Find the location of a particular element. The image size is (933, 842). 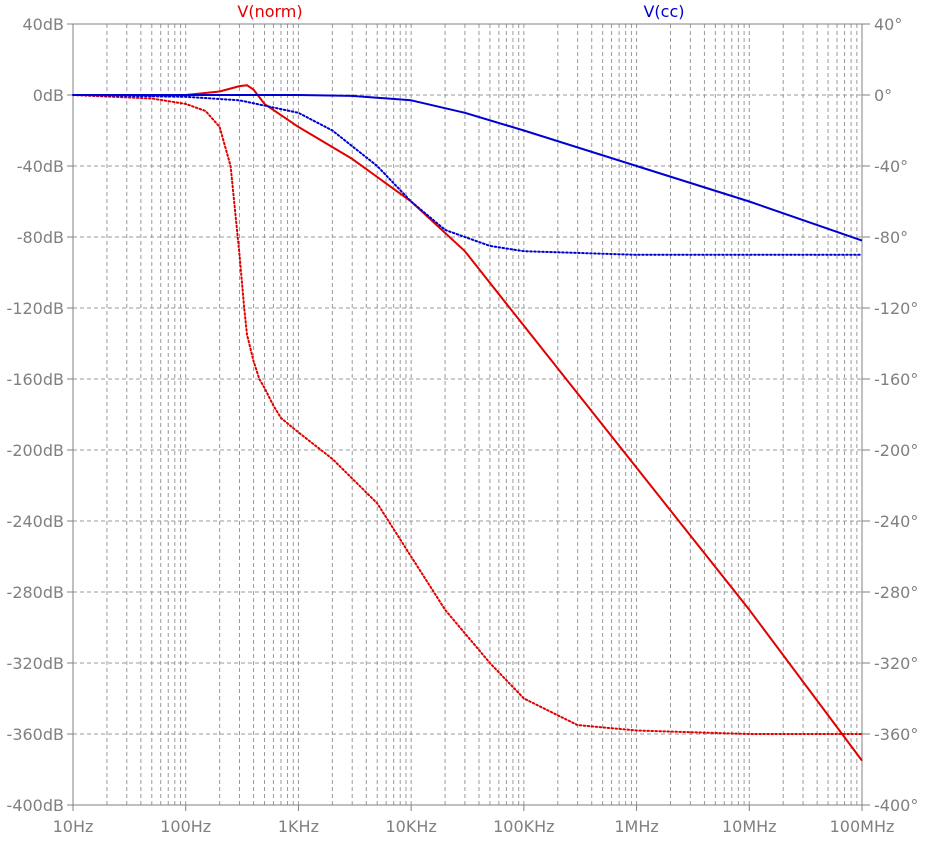

y-right-tick-label: -40° is located at coordinates (891, 166).